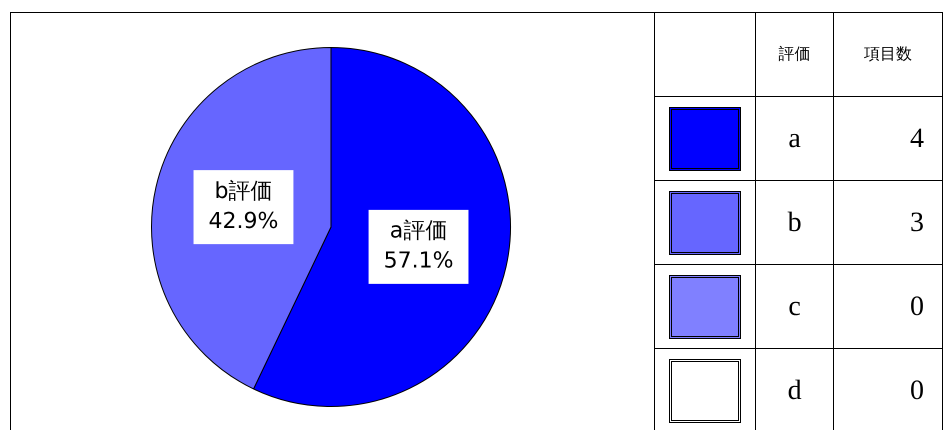 The image size is (943, 430). Describe the element at coordinates (794, 389) in the screenshot. I see `legend-label: d` at that location.